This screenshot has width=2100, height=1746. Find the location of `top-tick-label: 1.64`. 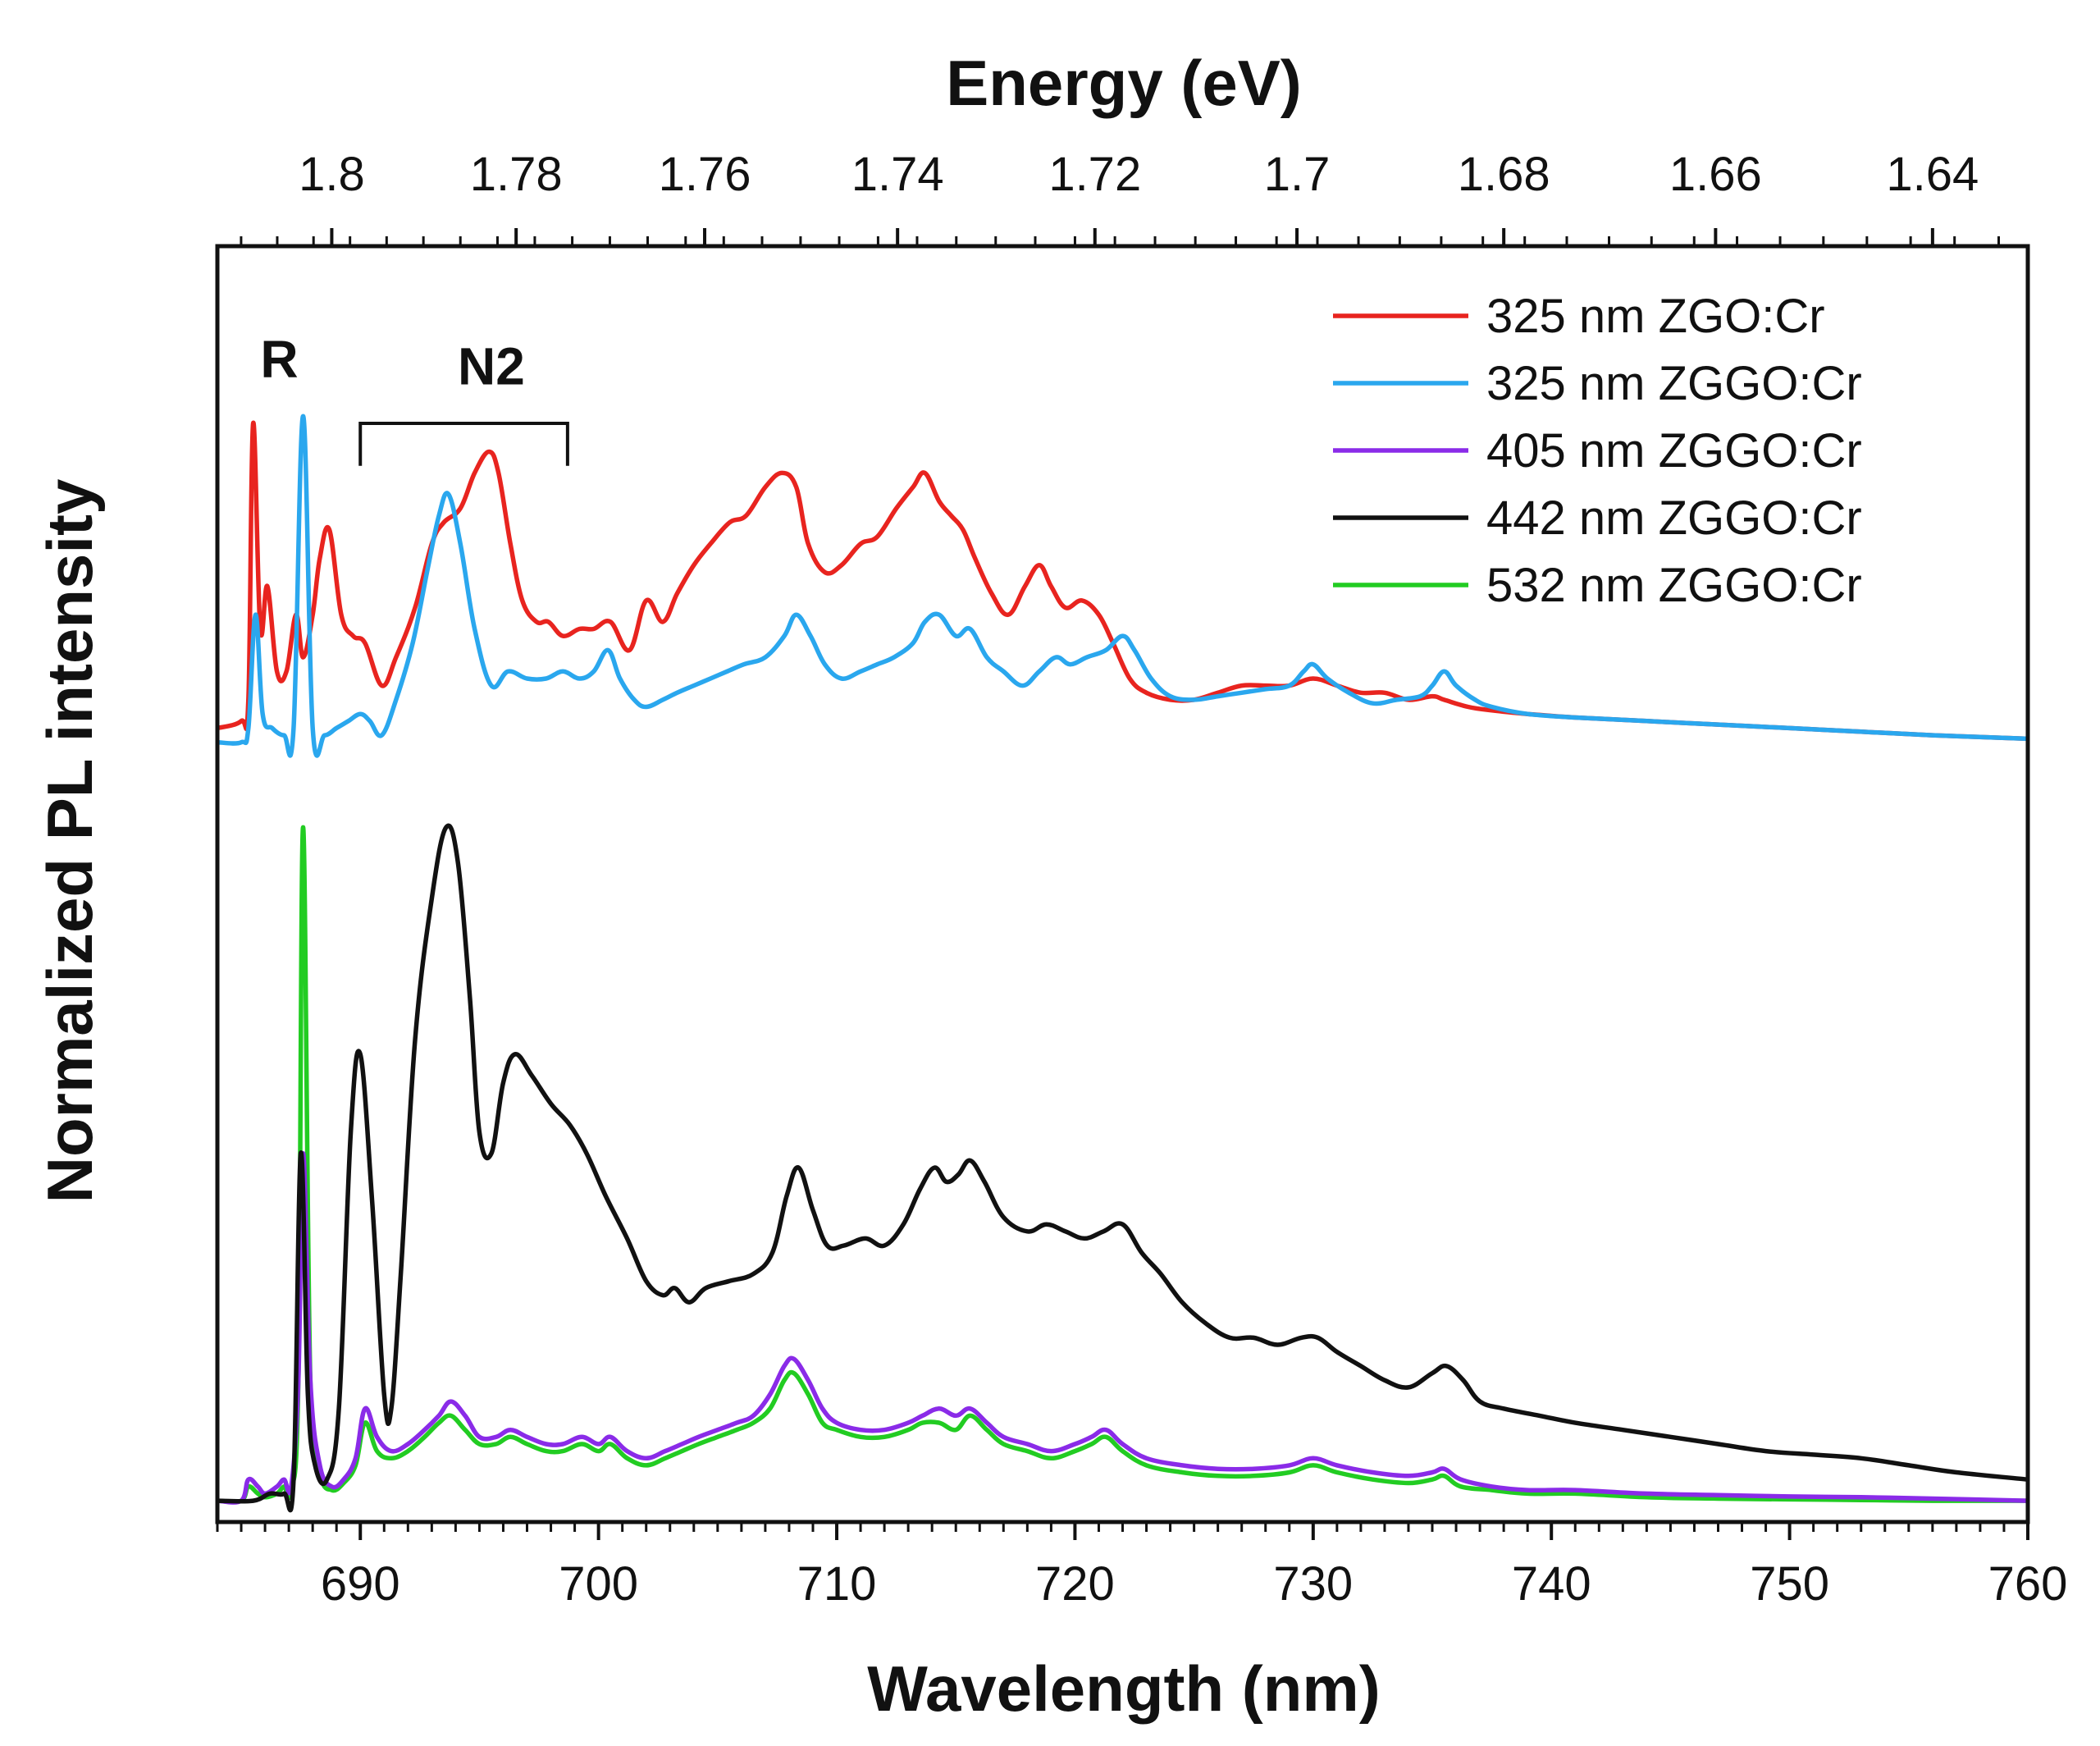

top-tick-label: 1.64 is located at coordinates (1932, 175).